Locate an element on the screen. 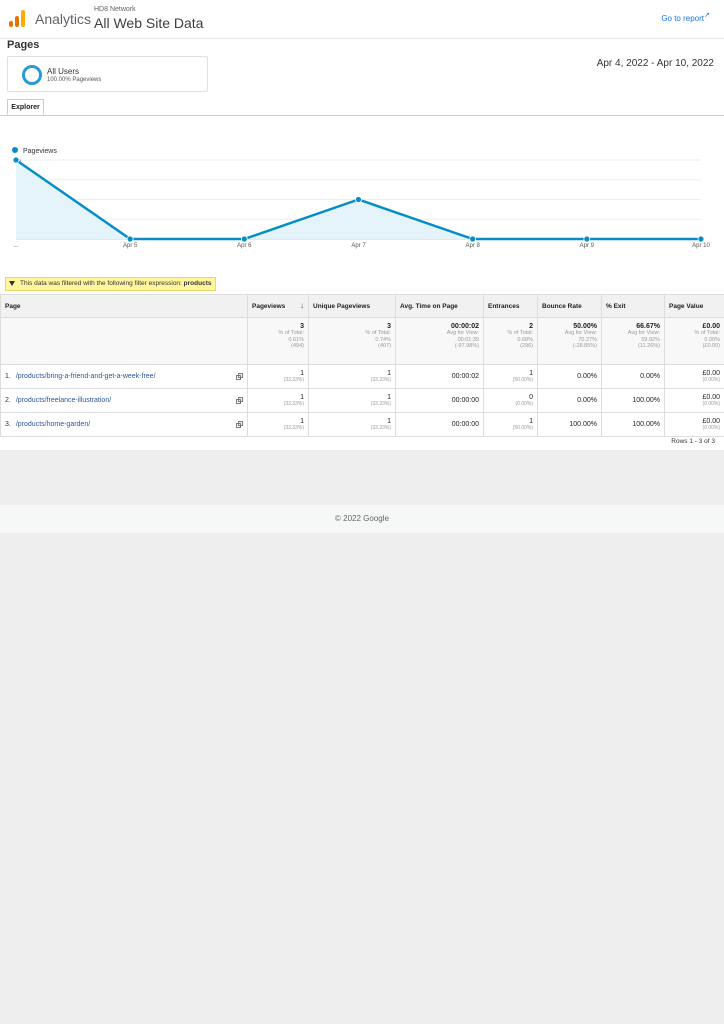 The height and width of the screenshot is (1024, 724). bounce-rate-value: 0.00% is located at coordinates (587, 376).